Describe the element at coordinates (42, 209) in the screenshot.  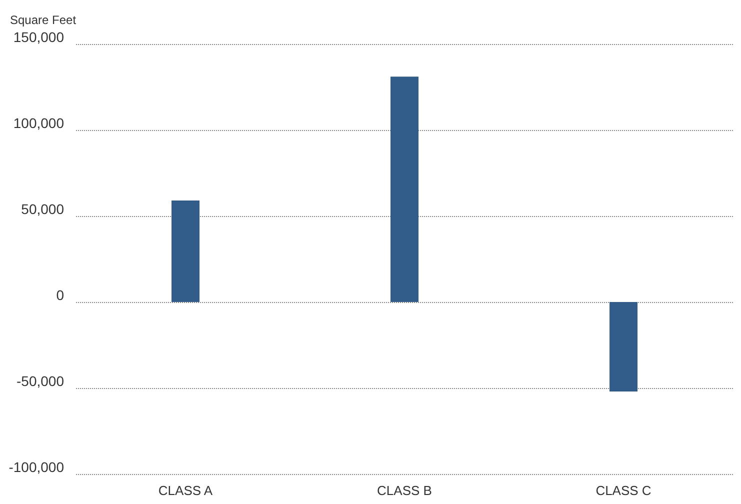
I see `y-tick-label: 50,000` at that location.